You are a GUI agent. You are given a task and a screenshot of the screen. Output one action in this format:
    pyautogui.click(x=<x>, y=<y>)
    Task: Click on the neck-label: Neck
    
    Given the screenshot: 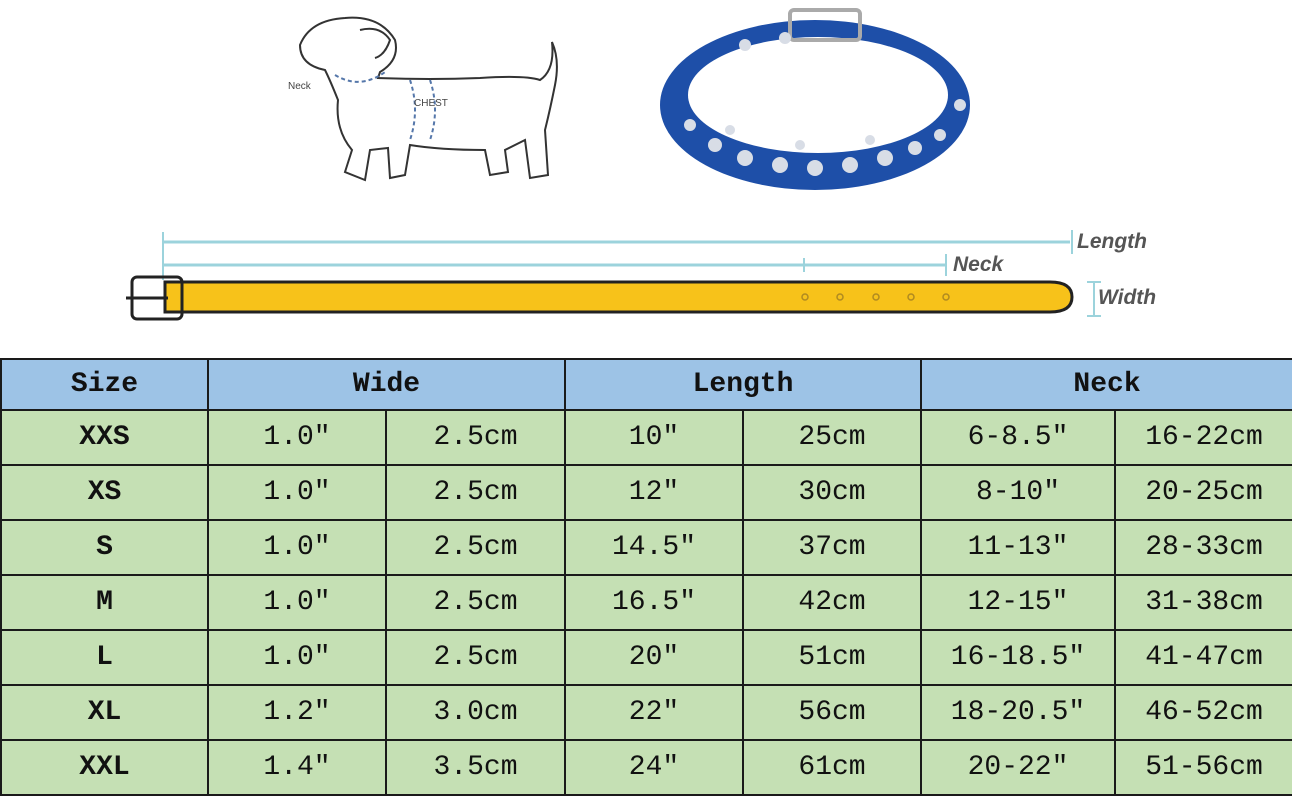 What is the action you would take?
    pyautogui.click(x=978, y=264)
    